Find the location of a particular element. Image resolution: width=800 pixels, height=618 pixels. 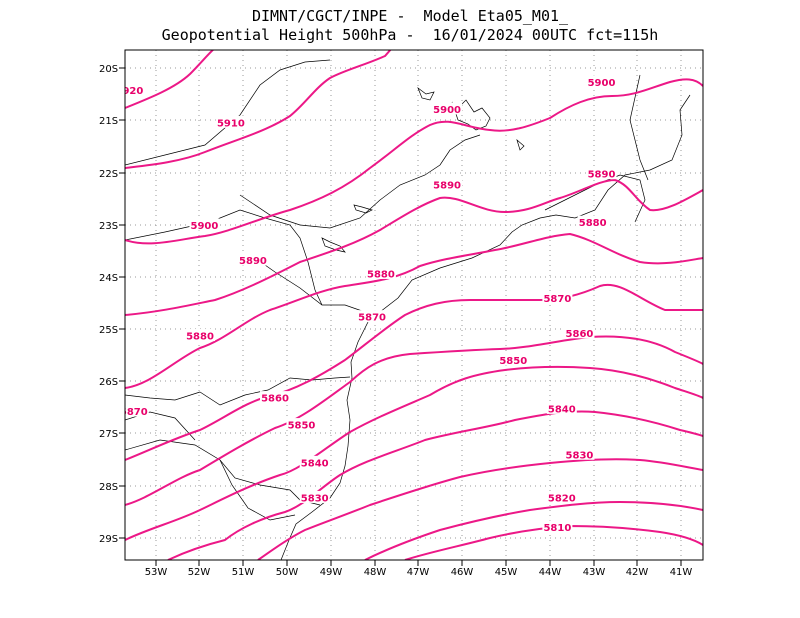

lat-tick-label: 24S is located at coordinates (108, 278).